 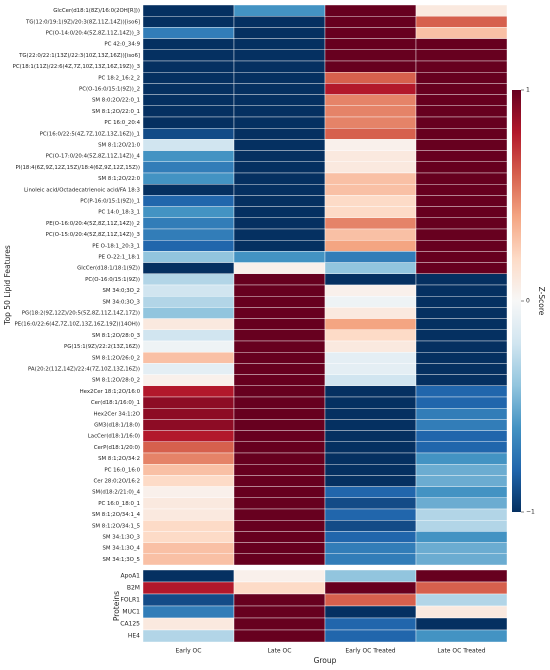 What do you see at coordinates (90, 134) in the screenshot?
I see `row-label: PC(16:0/22:5(4Z,7Z,10Z,13Z,16Z))_1` at bounding box center [90, 134].